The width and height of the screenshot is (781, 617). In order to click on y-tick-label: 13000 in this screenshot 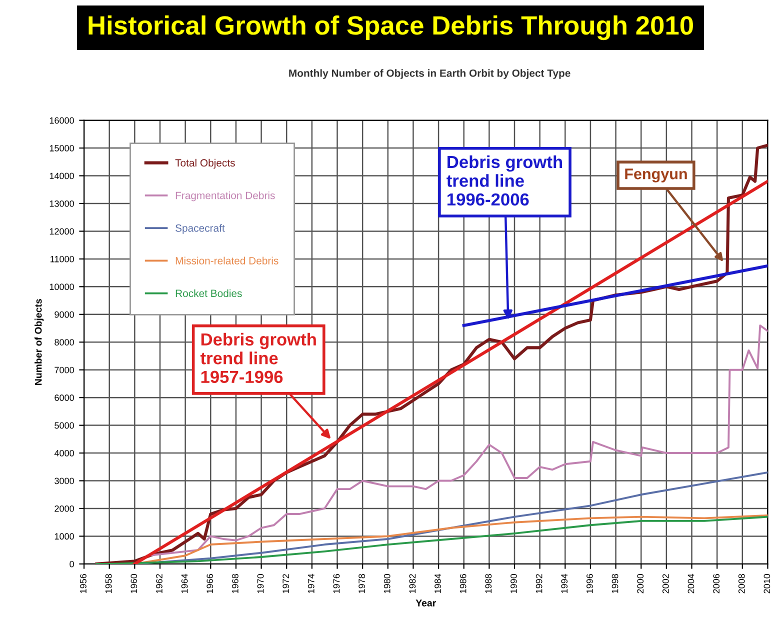, I will do `click(62, 203)`.